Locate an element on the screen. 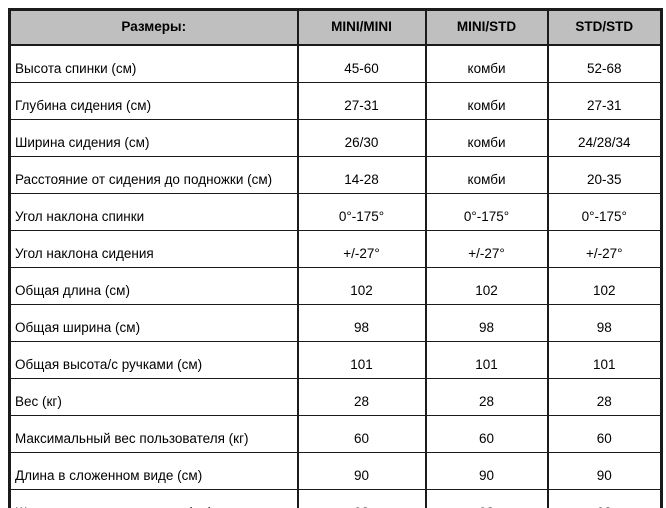 The image size is (666, 508). table-row: Глубина сидения (см) 27-31 комби 27-31 is located at coordinates (335, 101).